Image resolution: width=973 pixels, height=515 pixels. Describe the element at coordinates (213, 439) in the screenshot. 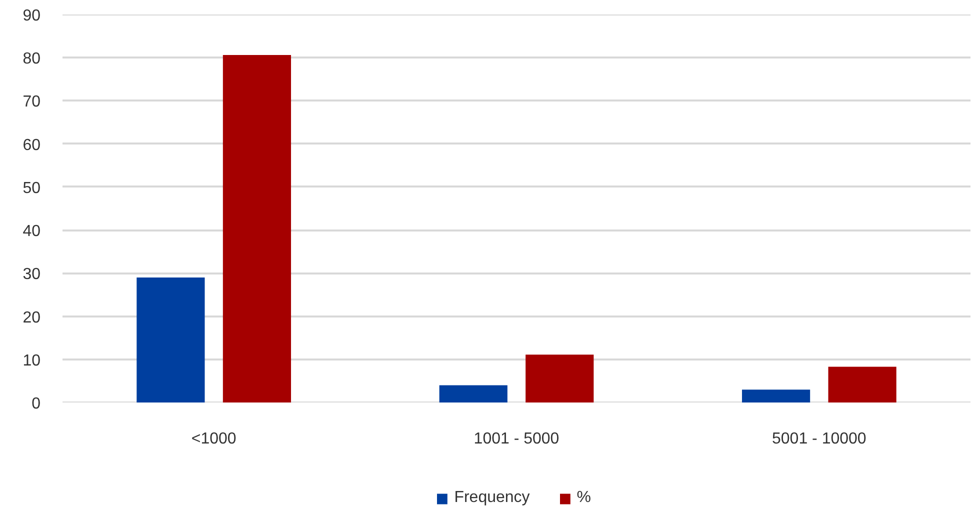

I see `x-tick-label: <1000` at that location.